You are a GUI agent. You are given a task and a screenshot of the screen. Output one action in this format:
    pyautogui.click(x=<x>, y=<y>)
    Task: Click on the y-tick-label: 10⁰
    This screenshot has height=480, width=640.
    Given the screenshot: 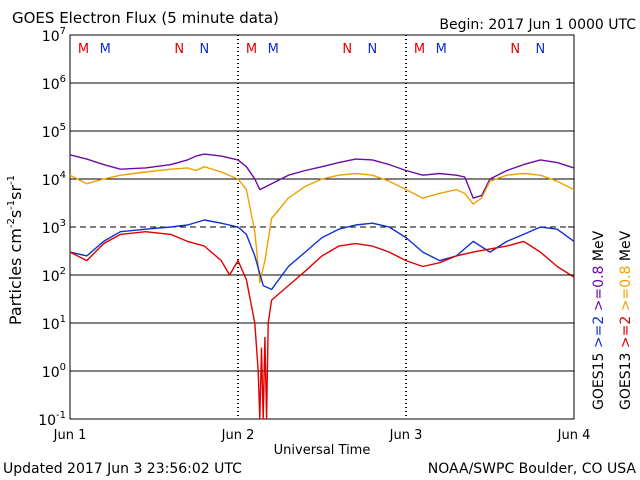 What is the action you would take?
    pyautogui.click(x=54, y=371)
    